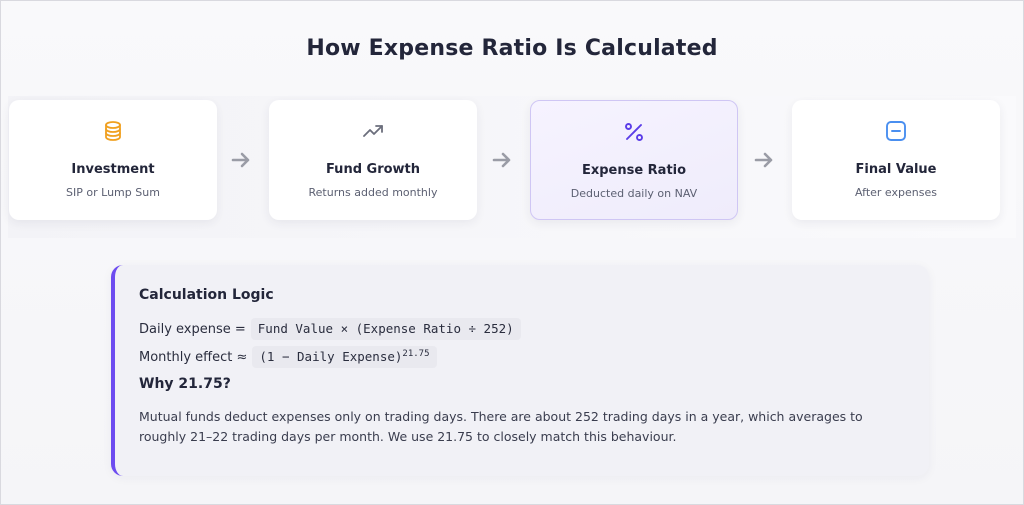  Describe the element at coordinates (896, 169) in the screenshot. I see `step-label: Final Value` at that location.